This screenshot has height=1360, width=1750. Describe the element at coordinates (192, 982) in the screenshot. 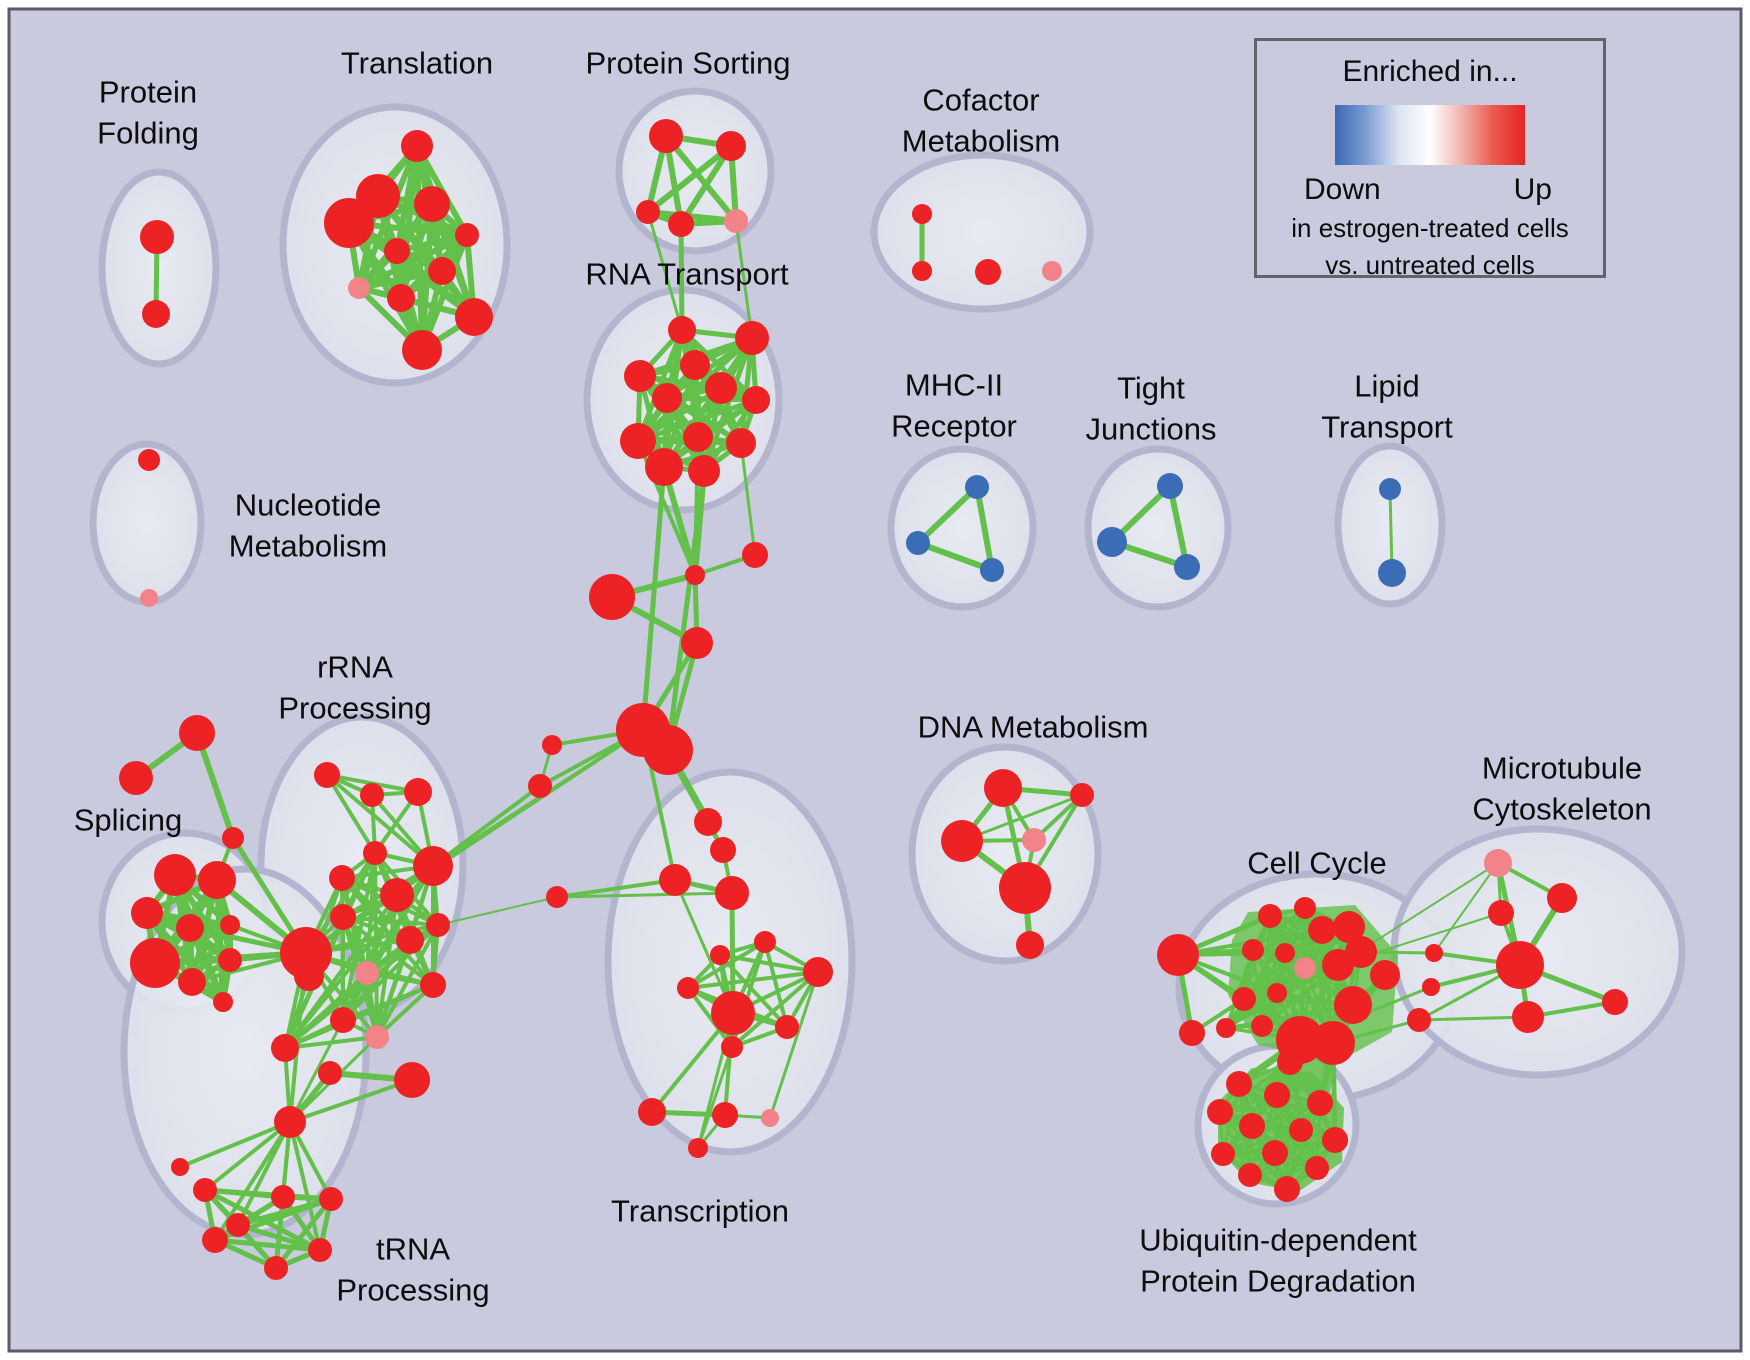

I see `node-spG` at that location.